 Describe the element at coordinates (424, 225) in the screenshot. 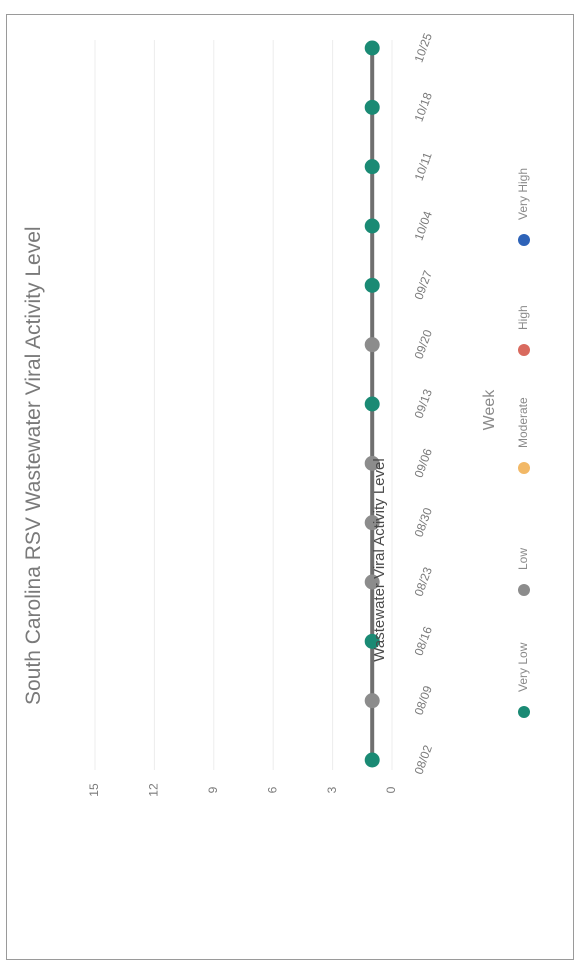

I see `x-tick-label: 10/04` at that location.